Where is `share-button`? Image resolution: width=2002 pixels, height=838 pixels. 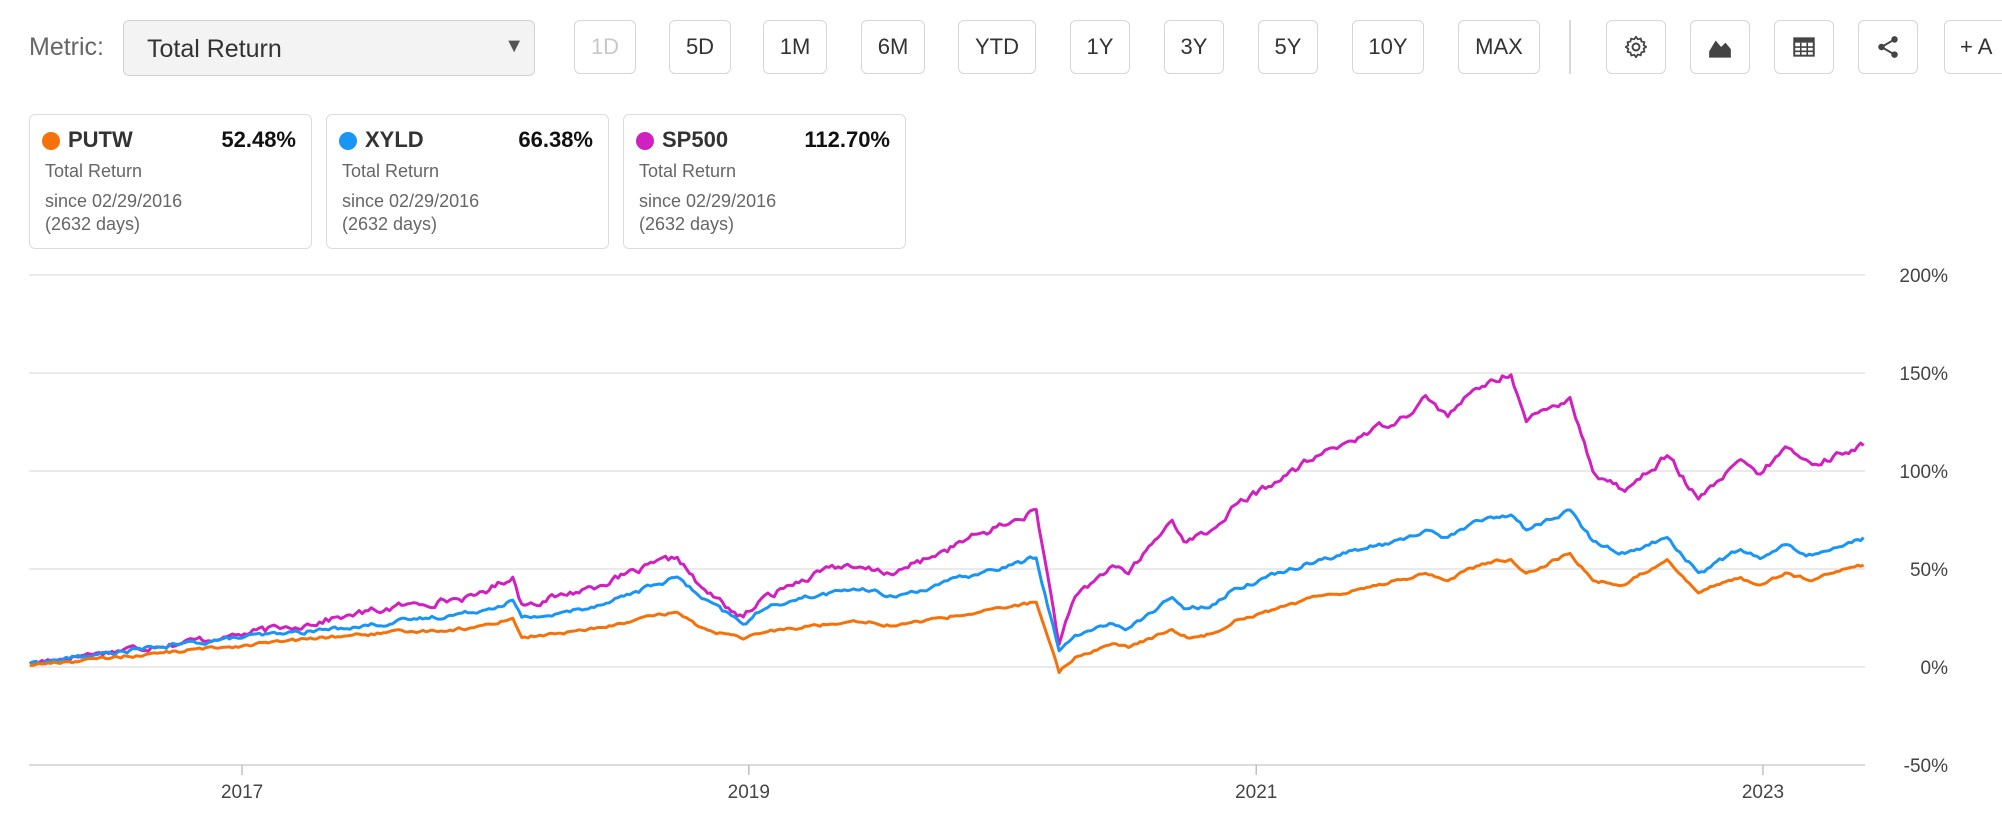
share-button is located at coordinates (1888, 47).